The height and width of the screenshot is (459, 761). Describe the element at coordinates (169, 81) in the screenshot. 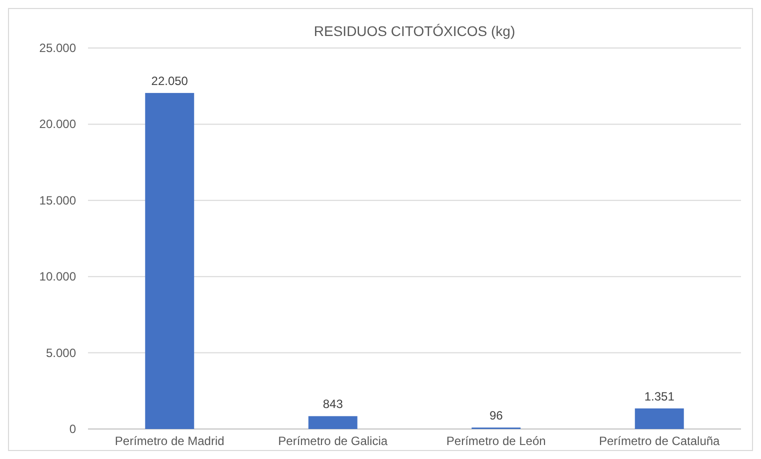

I see `data-label: 22.050` at that location.